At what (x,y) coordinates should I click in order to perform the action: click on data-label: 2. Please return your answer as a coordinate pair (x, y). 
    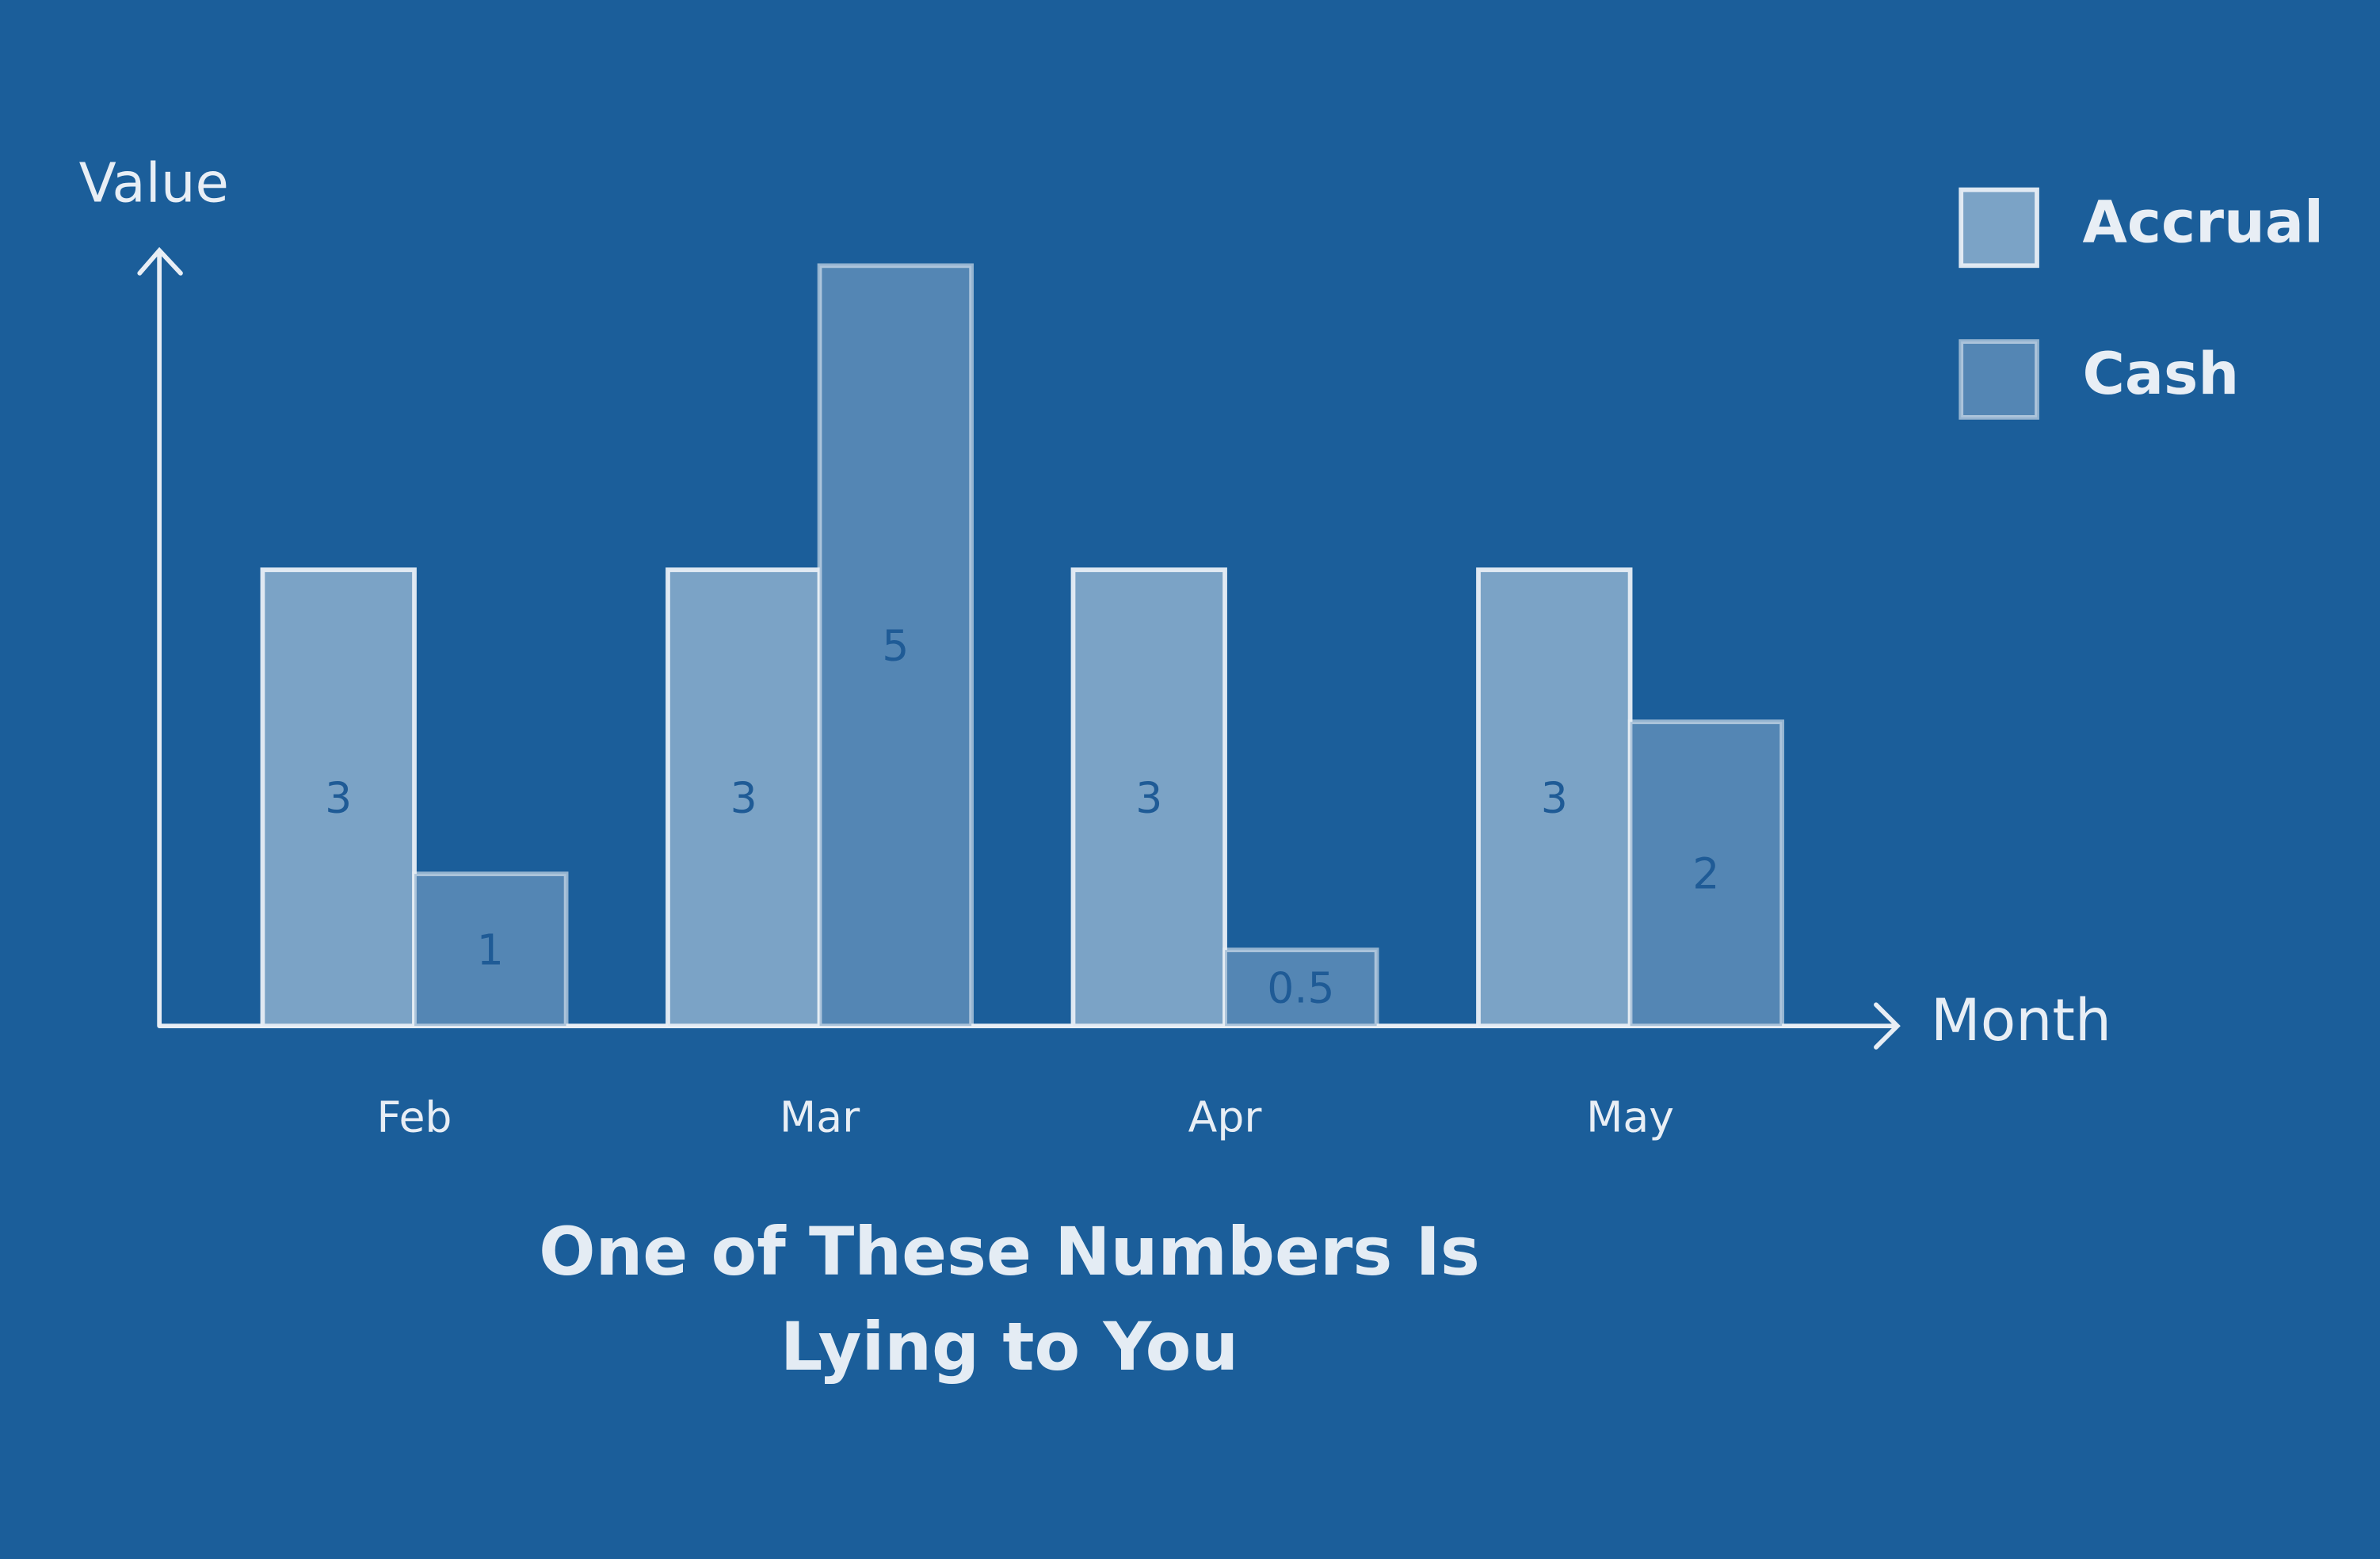
    Looking at the image, I should click on (1706, 874).